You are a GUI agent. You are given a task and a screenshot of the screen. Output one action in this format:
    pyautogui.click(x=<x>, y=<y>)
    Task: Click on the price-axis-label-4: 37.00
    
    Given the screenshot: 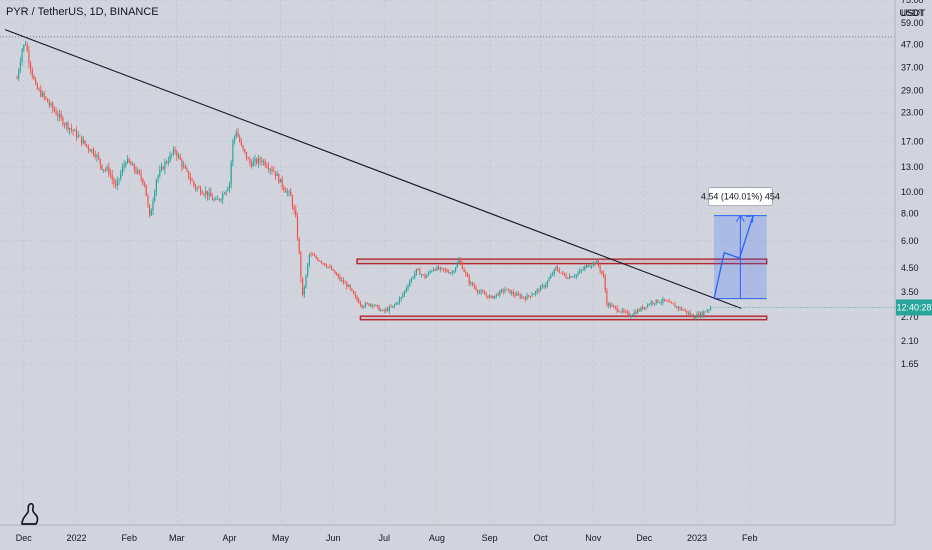 What is the action you would take?
    pyautogui.click(x=912, y=67)
    